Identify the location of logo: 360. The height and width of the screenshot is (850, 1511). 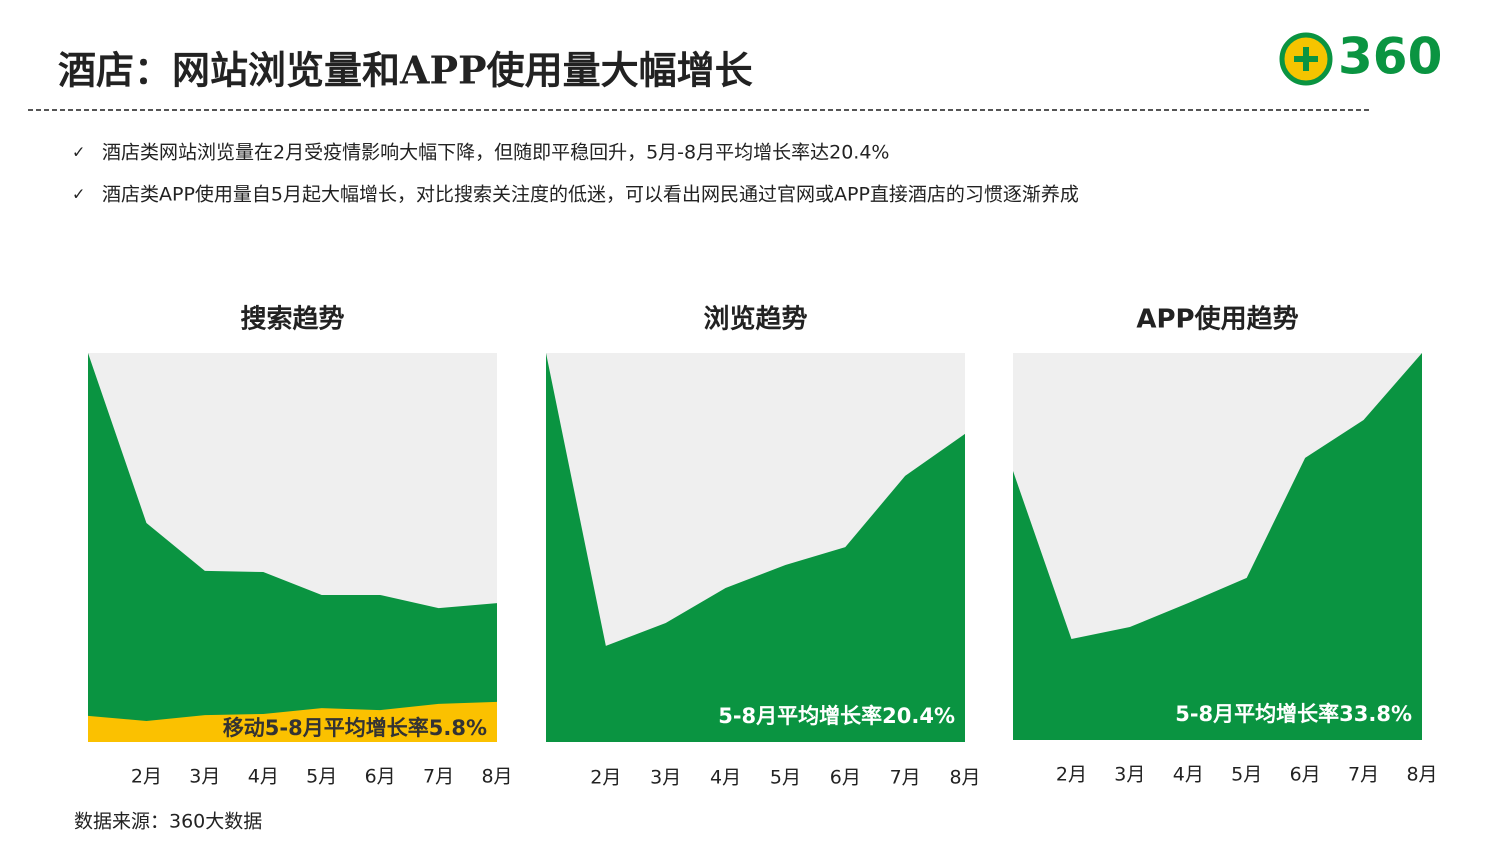
(1390, 57).